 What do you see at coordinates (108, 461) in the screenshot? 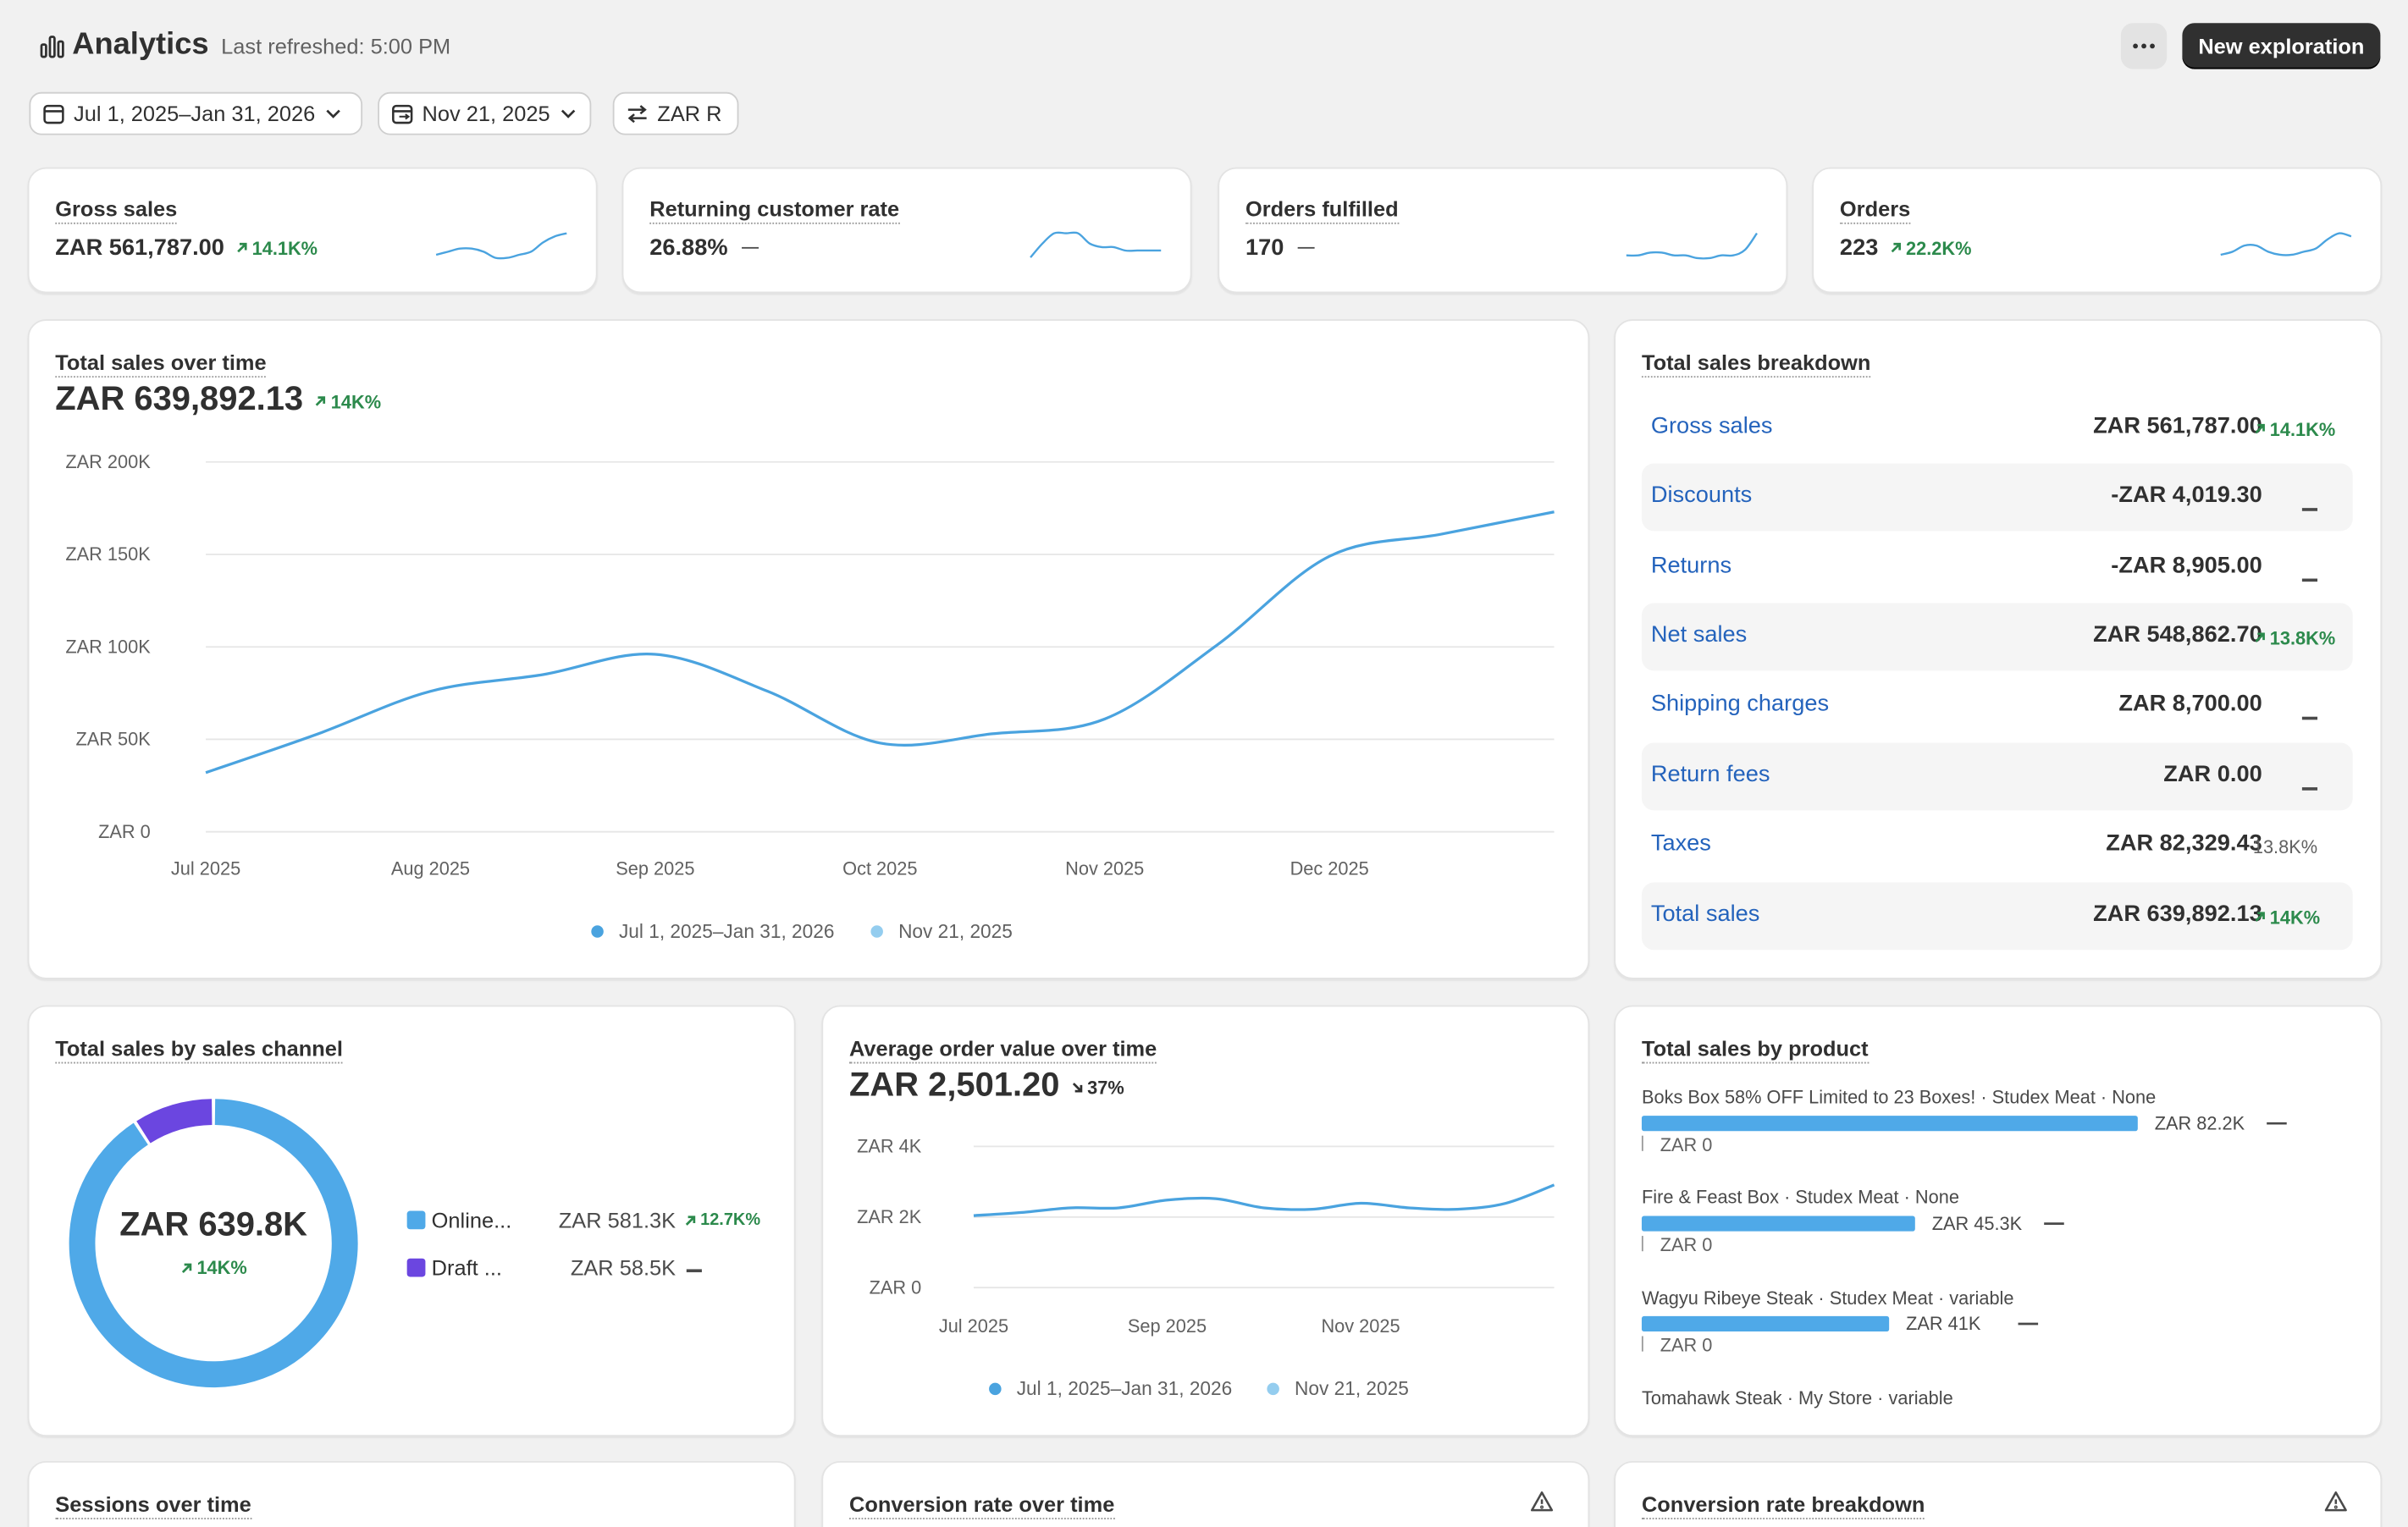
I see `y-tick-label: ZAR 200K` at bounding box center [108, 461].